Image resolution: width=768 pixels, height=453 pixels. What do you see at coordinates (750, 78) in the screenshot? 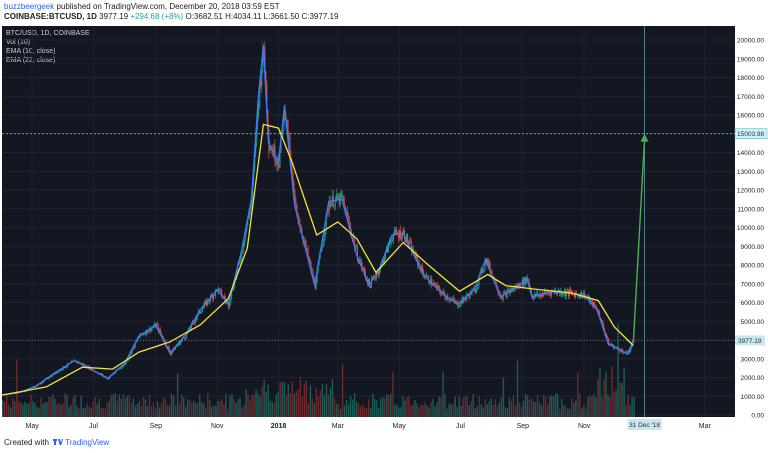
I see `y-tick-label: 18000.00` at bounding box center [750, 78].